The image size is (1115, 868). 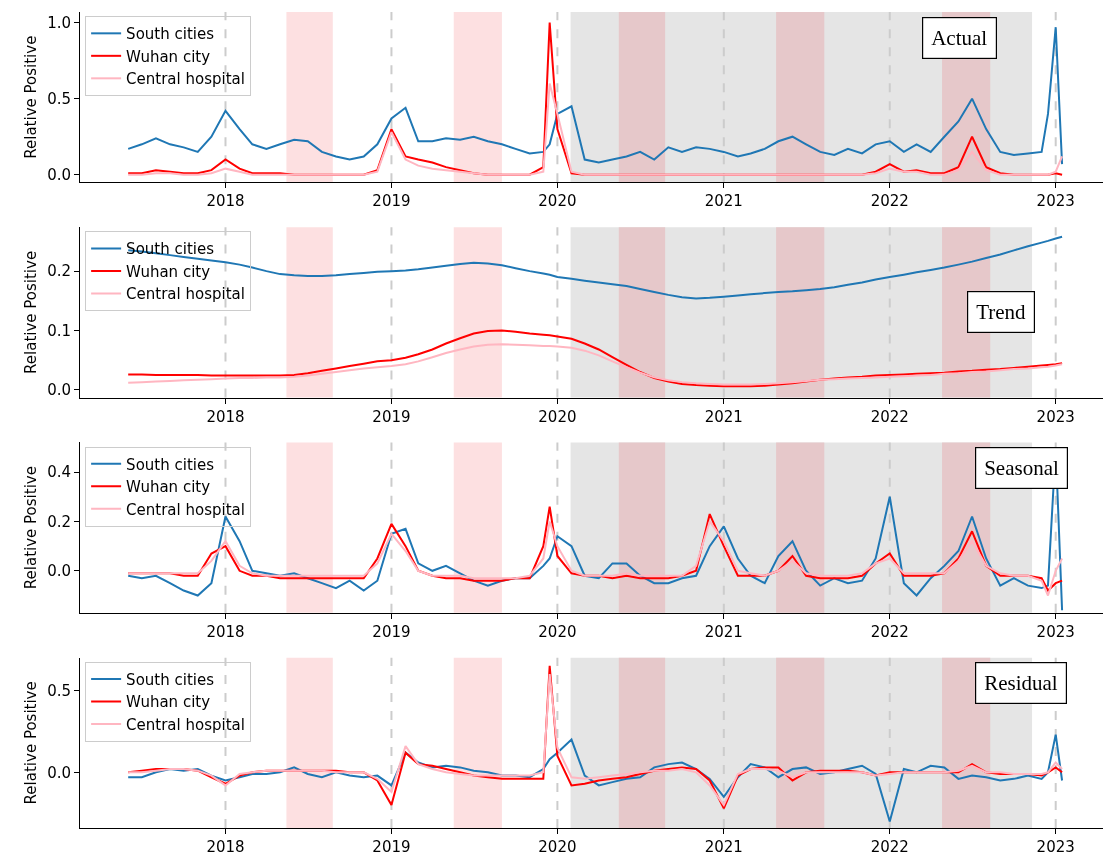 What do you see at coordinates (1022, 468) in the screenshot?
I see `annotation: Seasonal` at bounding box center [1022, 468].